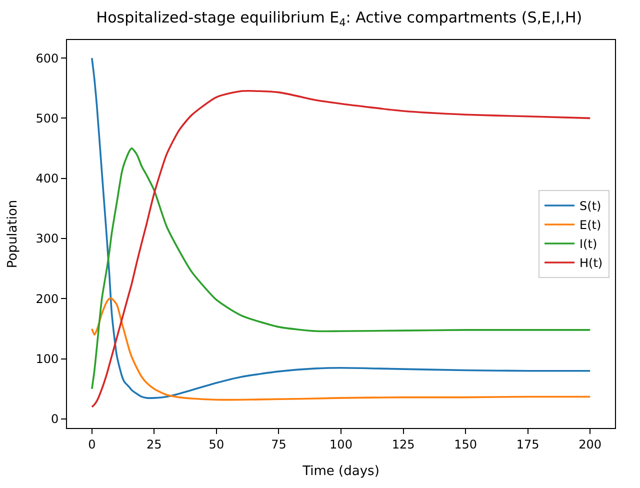  What do you see at coordinates (13, 234) in the screenshot?
I see `y-axis-title: Population` at bounding box center [13, 234].